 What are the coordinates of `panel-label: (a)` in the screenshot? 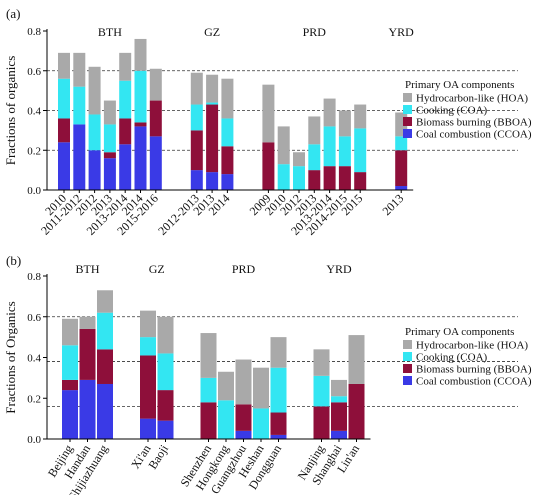 It's located at (13, 13).